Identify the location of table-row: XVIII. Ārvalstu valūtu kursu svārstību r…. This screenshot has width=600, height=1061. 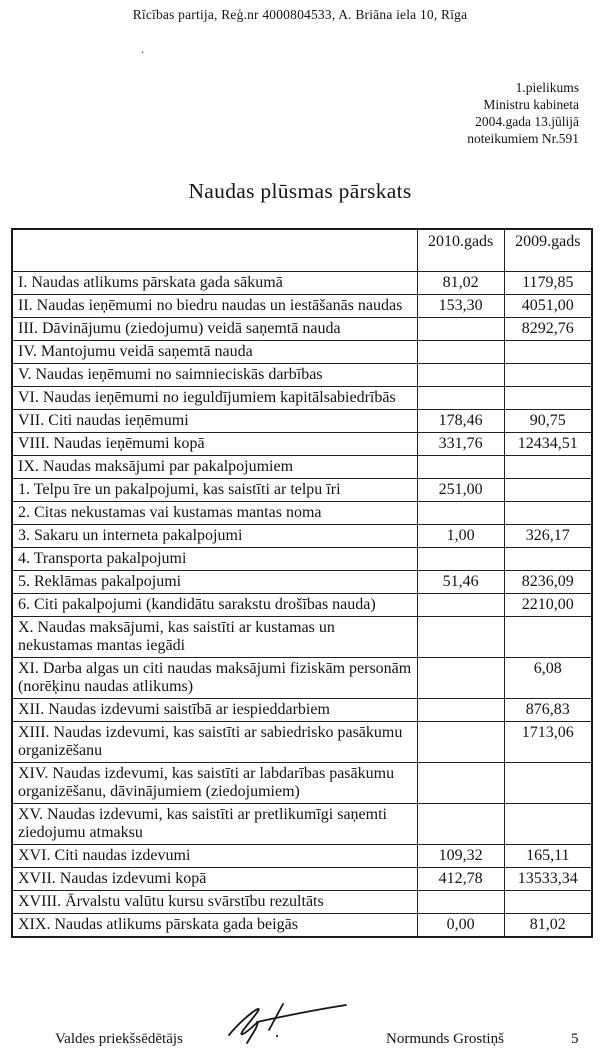
(302, 902).